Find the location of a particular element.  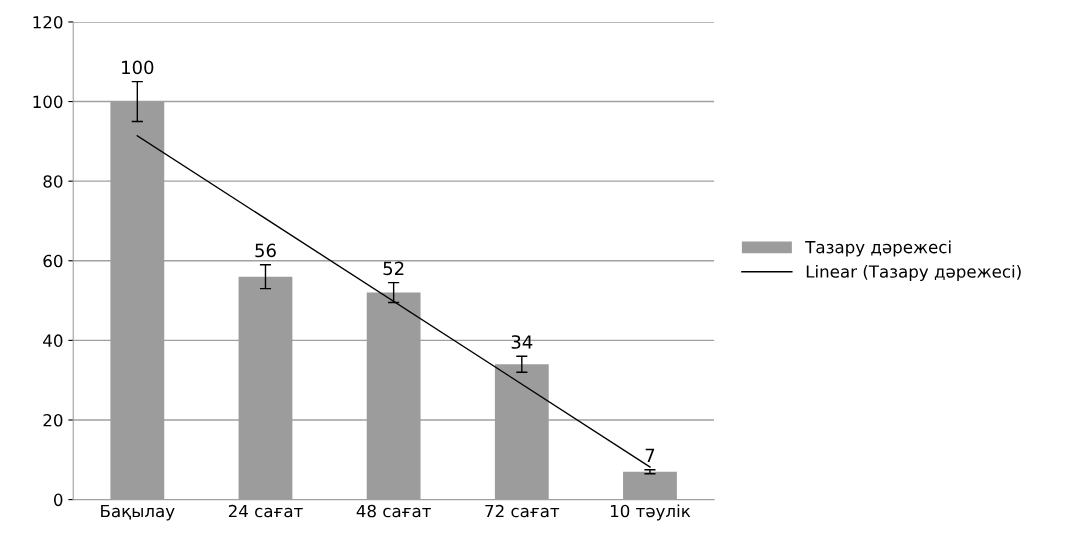

y-tick-label: 80 is located at coordinates (53, 181).